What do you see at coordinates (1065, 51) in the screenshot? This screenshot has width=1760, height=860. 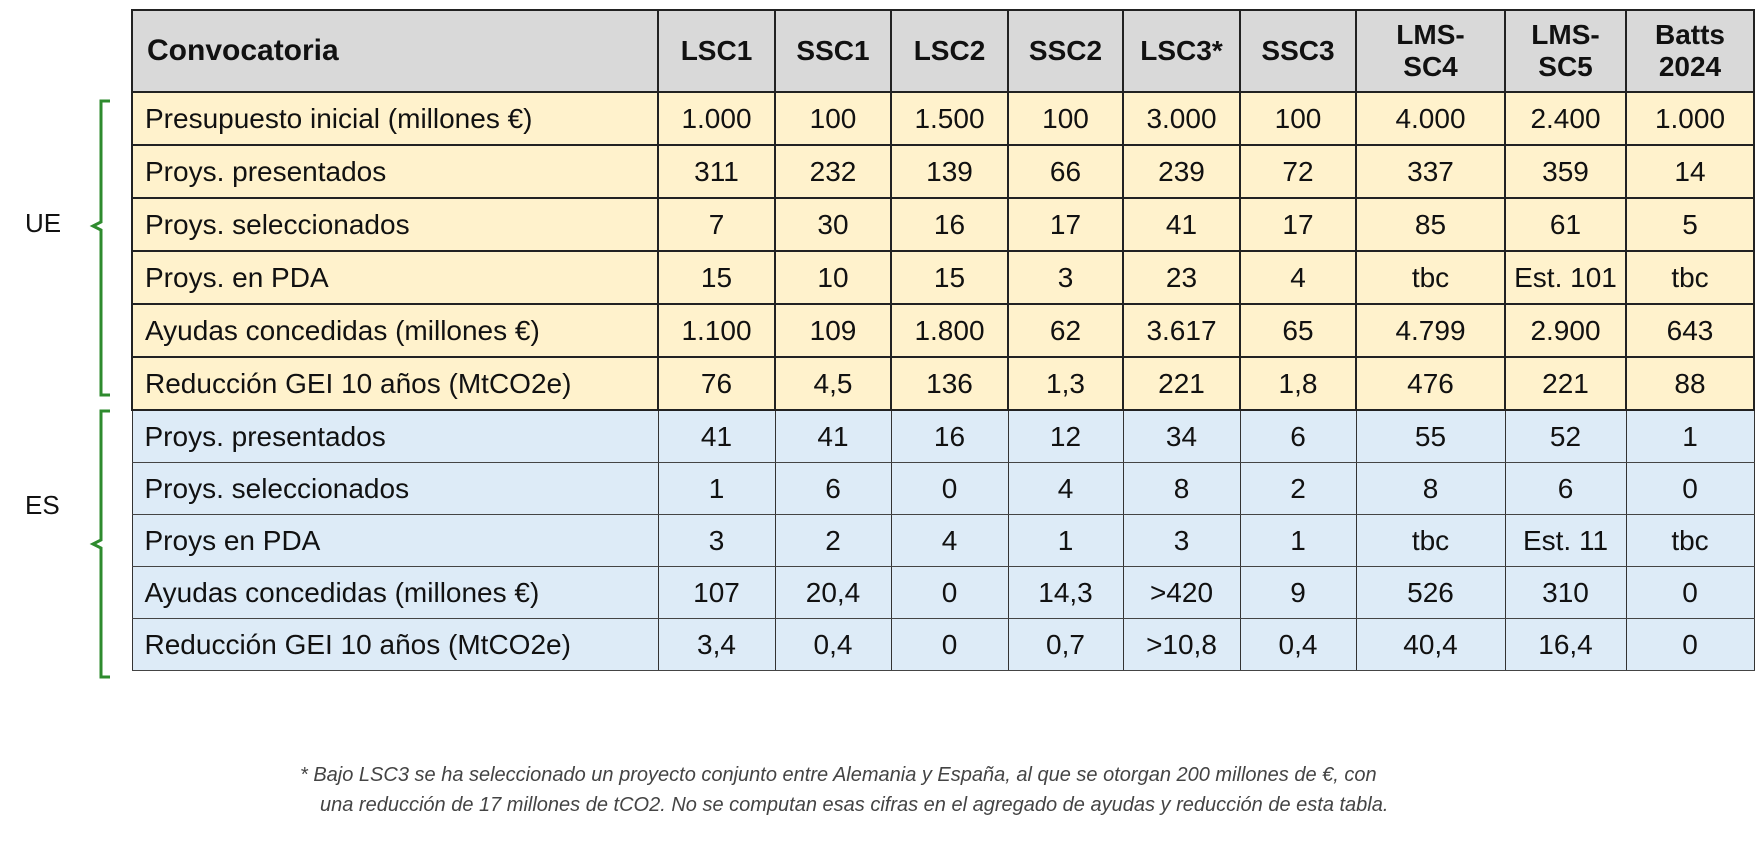 I see `header-ssc2: SSC2` at bounding box center [1065, 51].